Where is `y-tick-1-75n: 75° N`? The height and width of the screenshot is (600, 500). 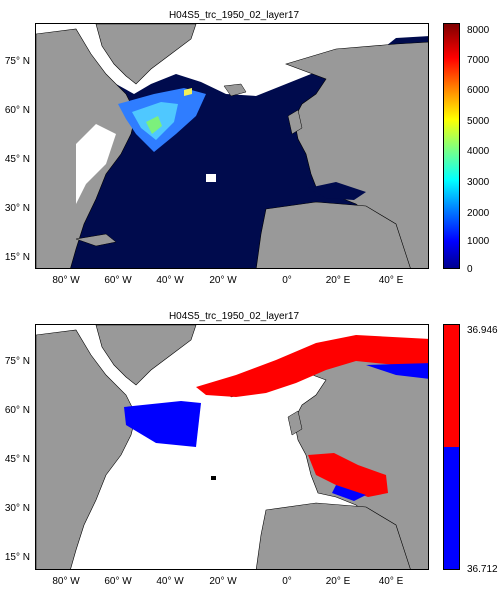
y-tick-1-75n: 75° N is located at coordinates (17, 61).